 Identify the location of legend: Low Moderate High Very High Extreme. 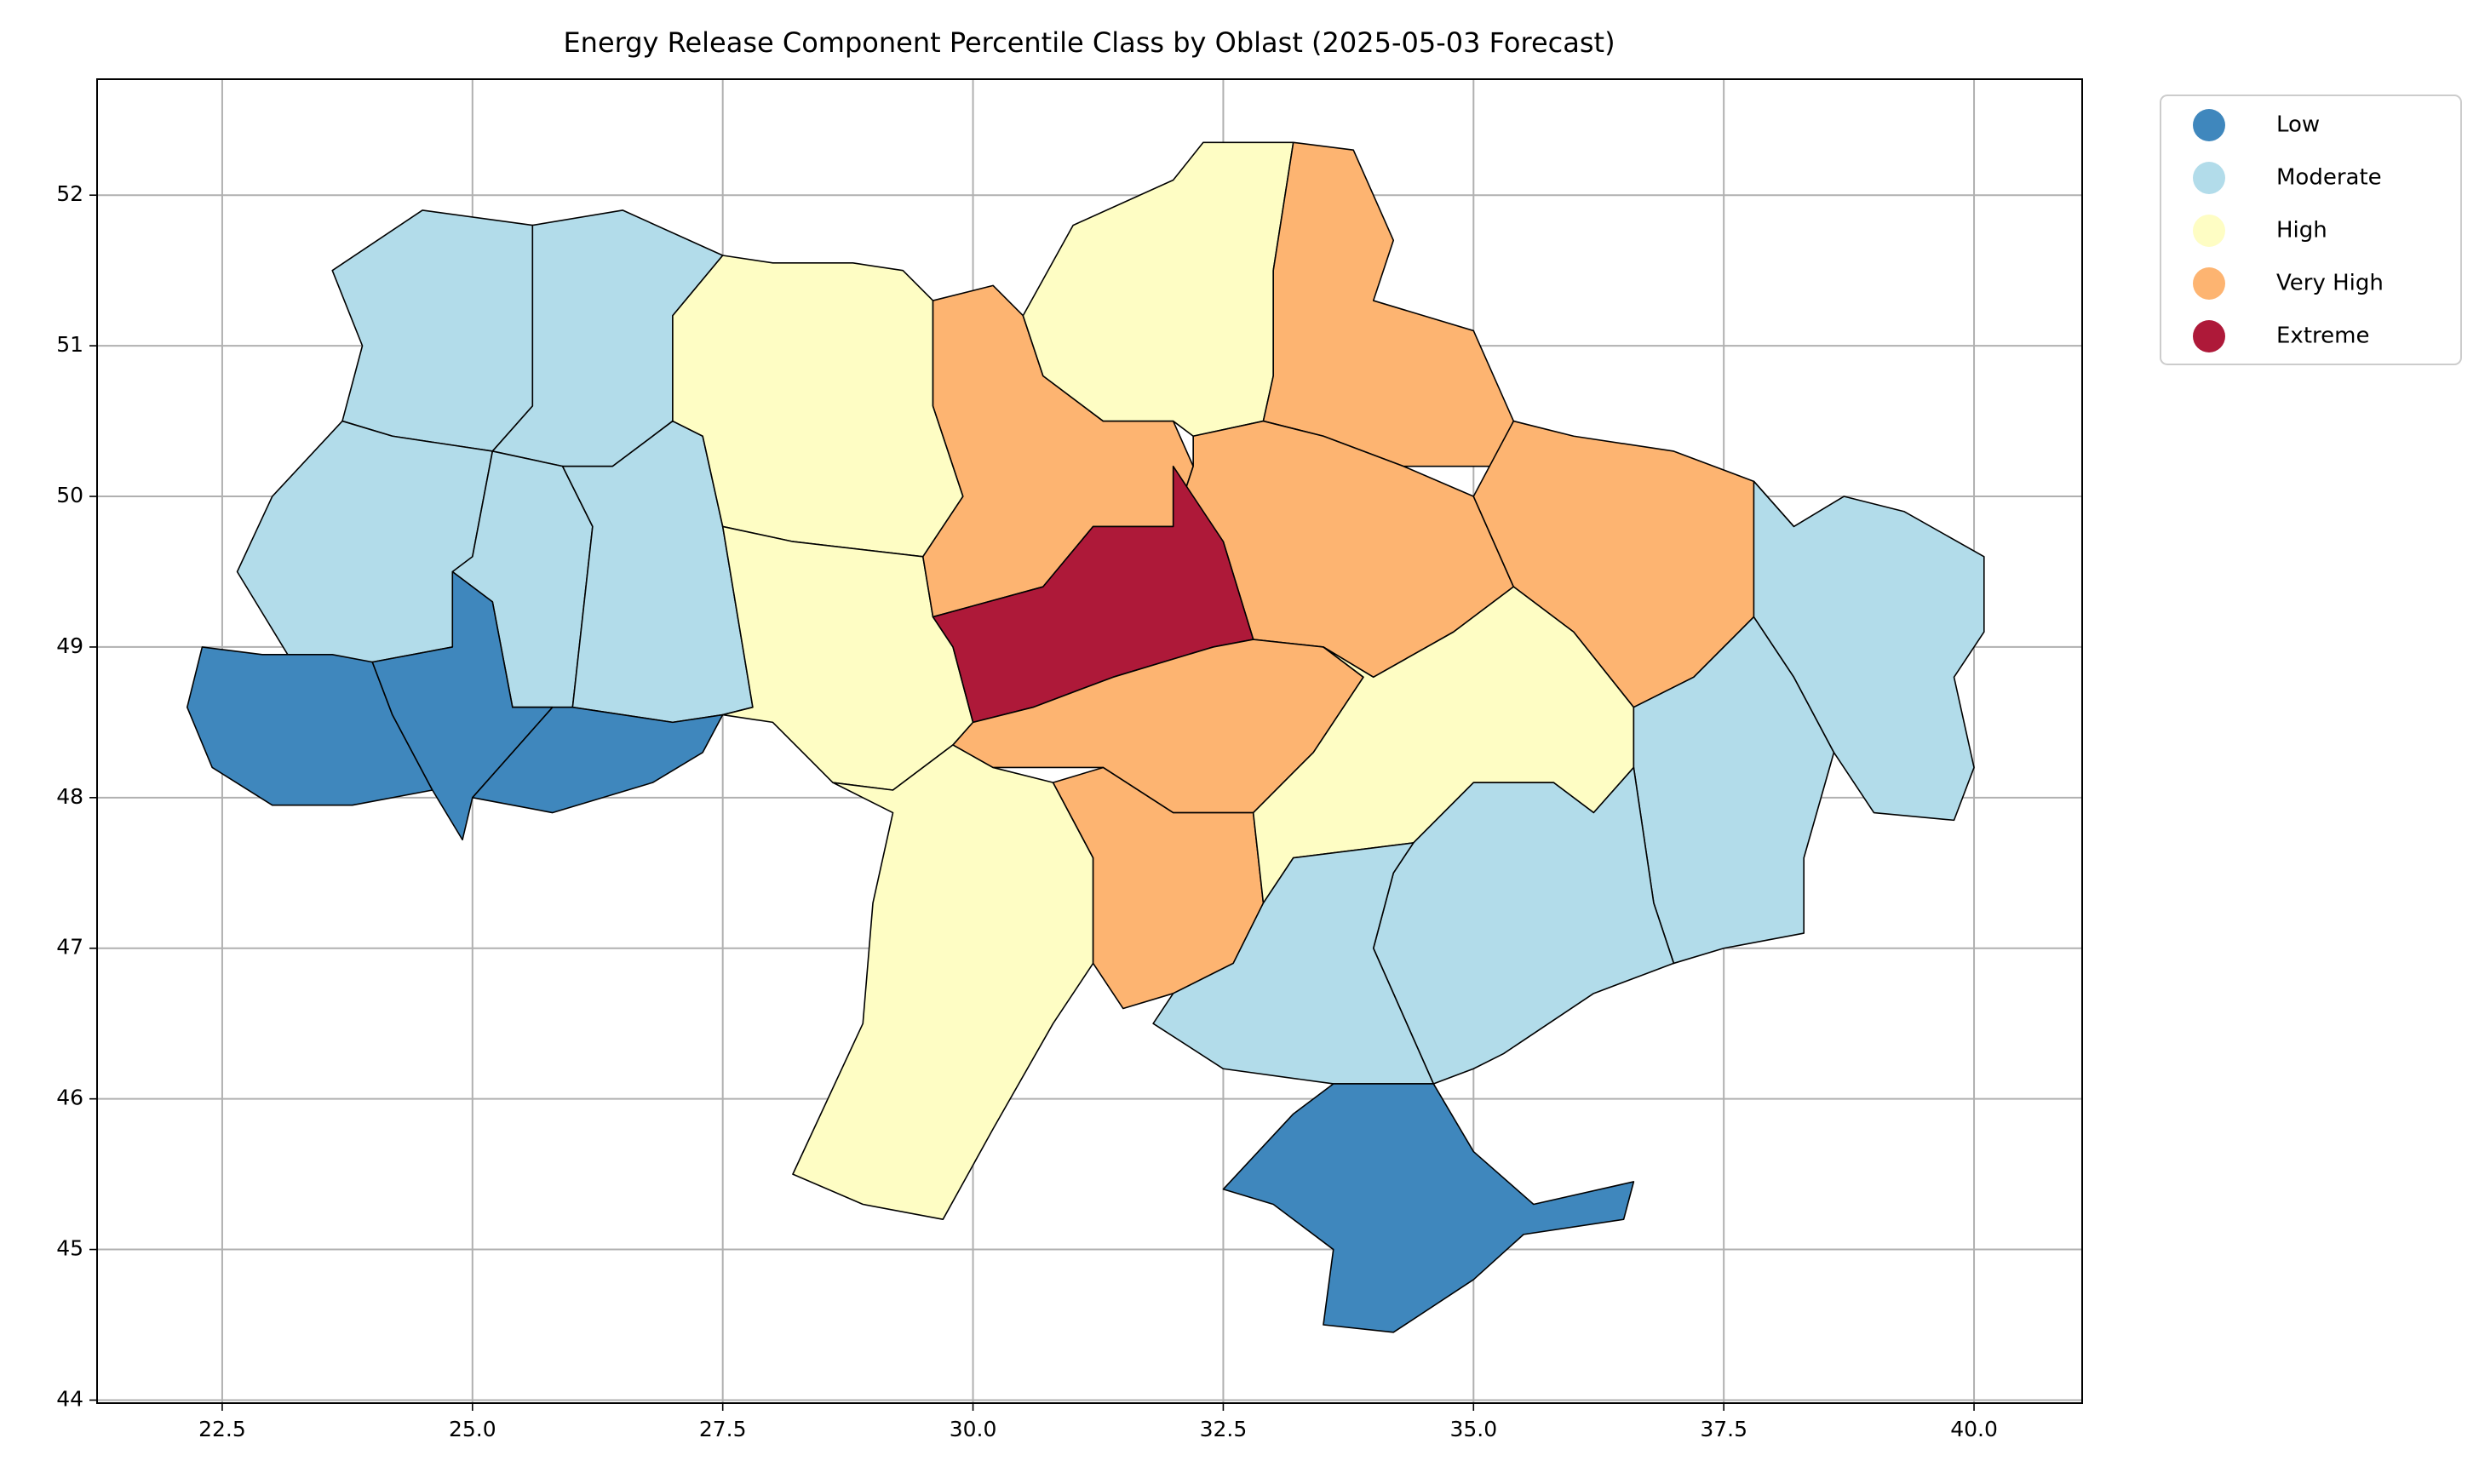
(2311, 230).